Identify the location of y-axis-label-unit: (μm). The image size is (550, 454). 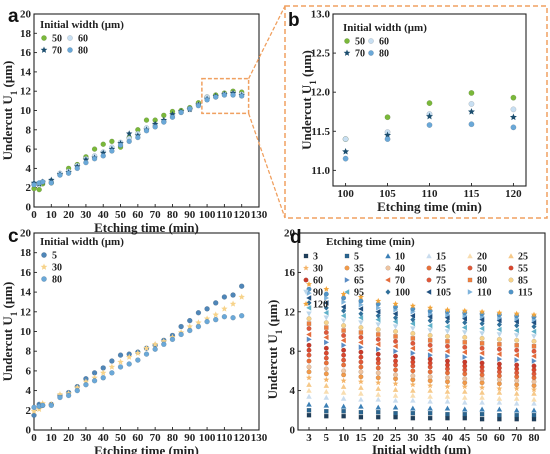
(7, 297).